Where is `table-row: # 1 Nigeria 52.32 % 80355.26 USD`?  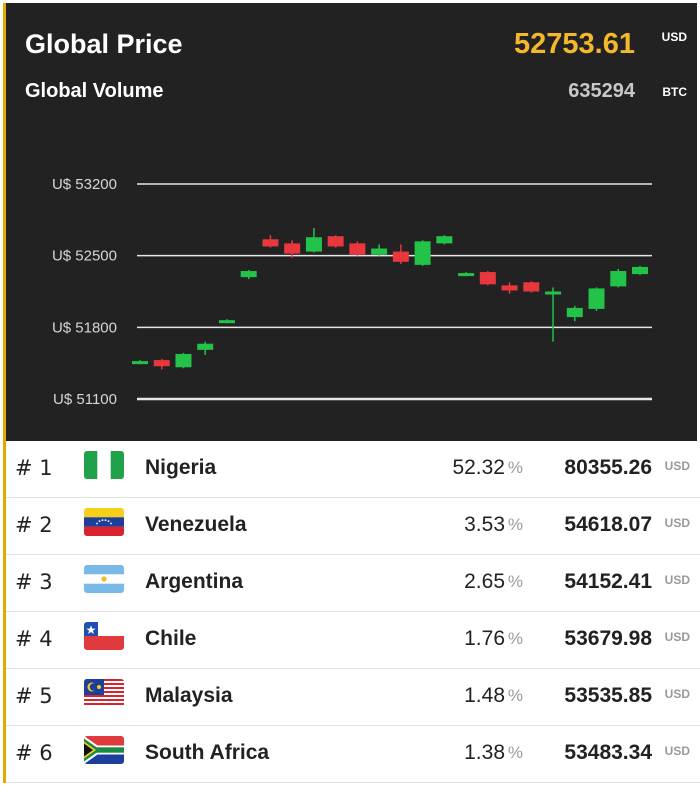
table-row: # 1 Nigeria 52.32 % 80355.26 USD is located at coordinates (353, 469).